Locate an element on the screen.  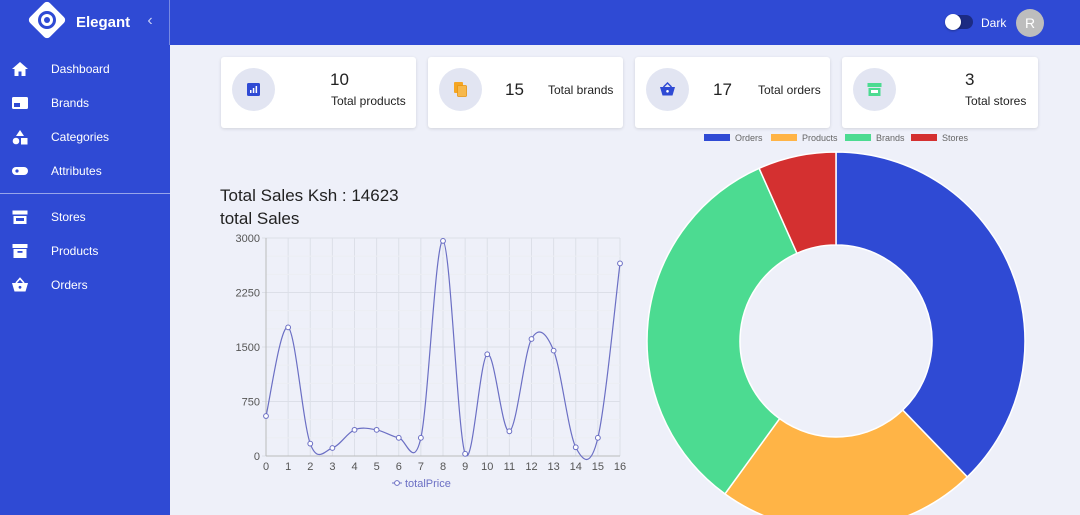
x-tick-label: 11 is located at coordinates (509, 467).